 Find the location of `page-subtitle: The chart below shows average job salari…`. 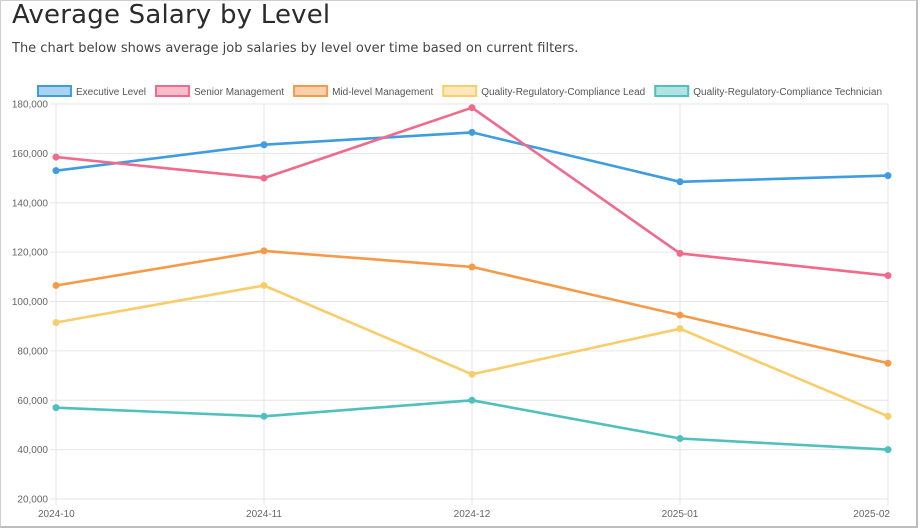

page-subtitle: The chart below shows average job salari… is located at coordinates (295, 48).